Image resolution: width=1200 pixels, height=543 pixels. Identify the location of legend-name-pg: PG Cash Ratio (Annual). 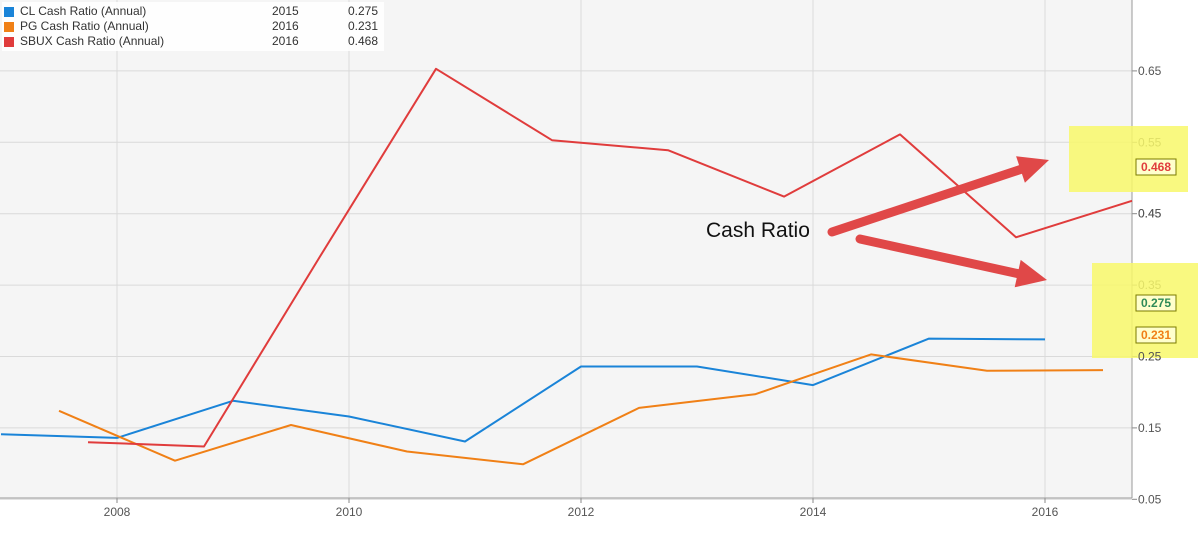
(84, 26).